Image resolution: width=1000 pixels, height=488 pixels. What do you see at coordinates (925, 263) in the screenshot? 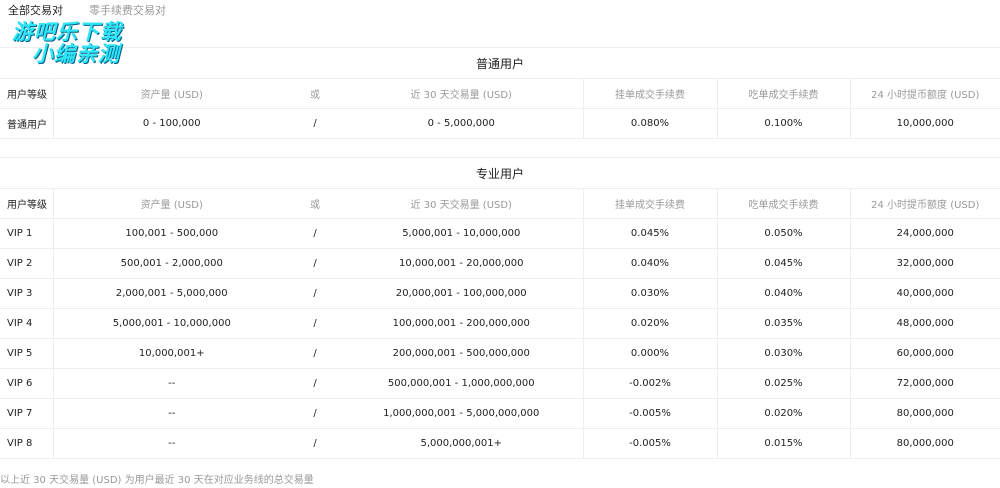
I see `table-cell: 32,000,000` at bounding box center [925, 263].